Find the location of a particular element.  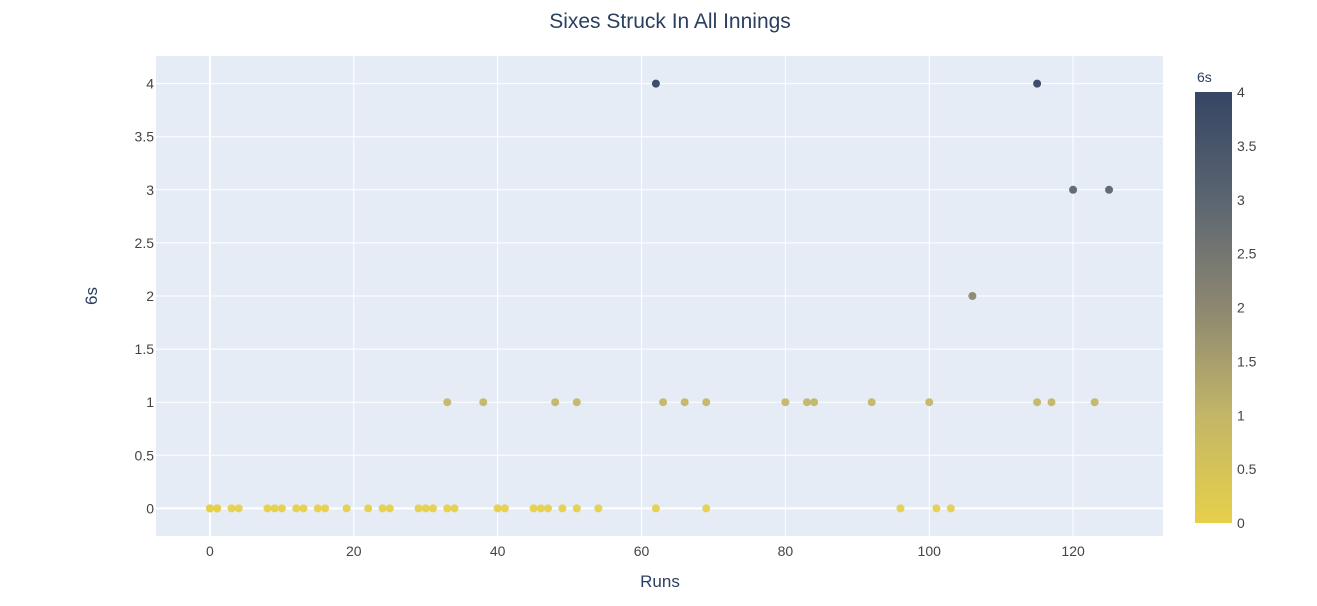

colorbar-tick-label: 0.5 is located at coordinates (1247, 469).